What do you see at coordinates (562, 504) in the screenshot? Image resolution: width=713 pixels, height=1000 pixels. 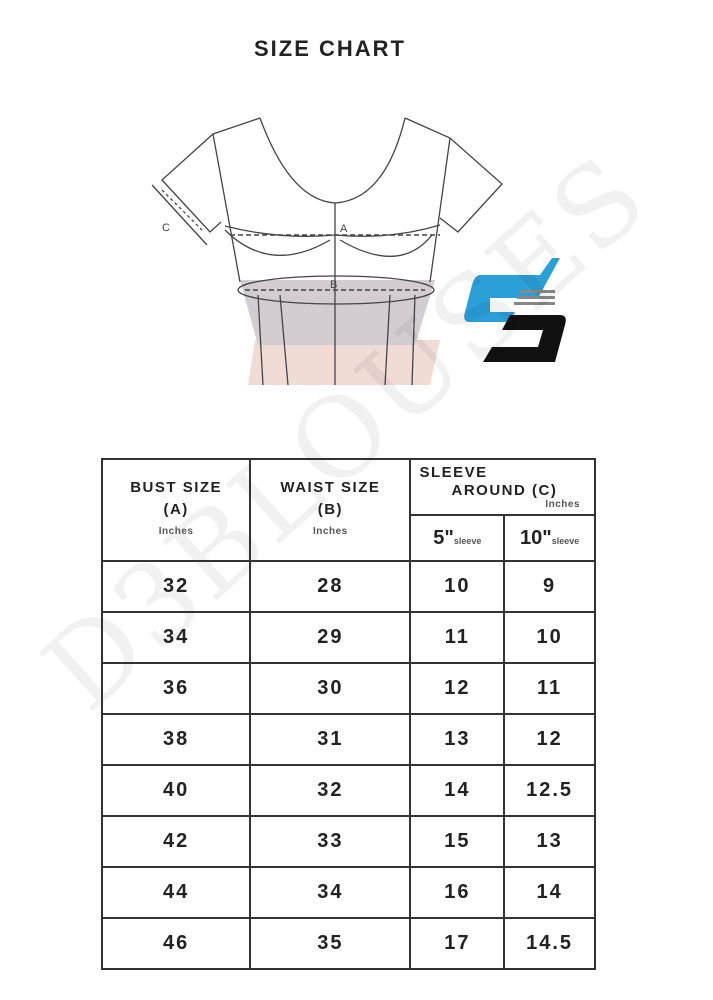 I see `sleeve-header-unit: Inches` at bounding box center [562, 504].